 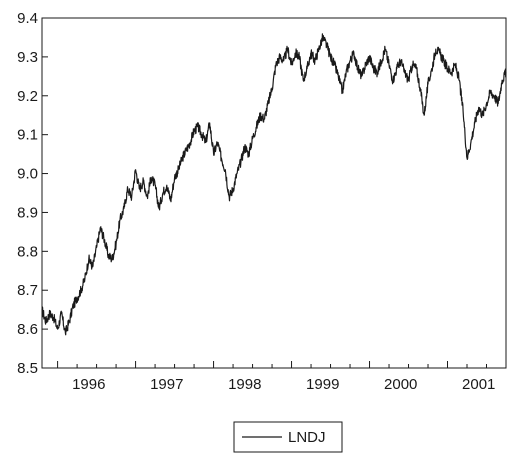 What do you see at coordinates (282, 377) in the screenshot?
I see `x-axis: 1996 1997 1998 1999 2000 2001` at bounding box center [282, 377].